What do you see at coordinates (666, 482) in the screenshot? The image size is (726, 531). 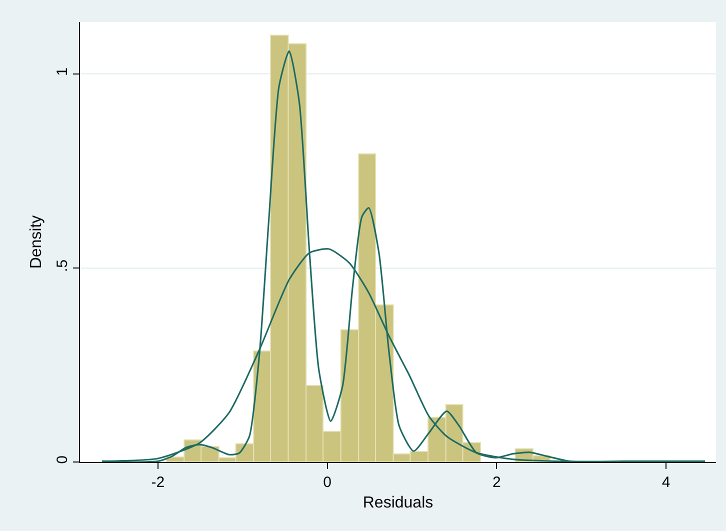 I see `x-tick-label: 4` at bounding box center [666, 482].